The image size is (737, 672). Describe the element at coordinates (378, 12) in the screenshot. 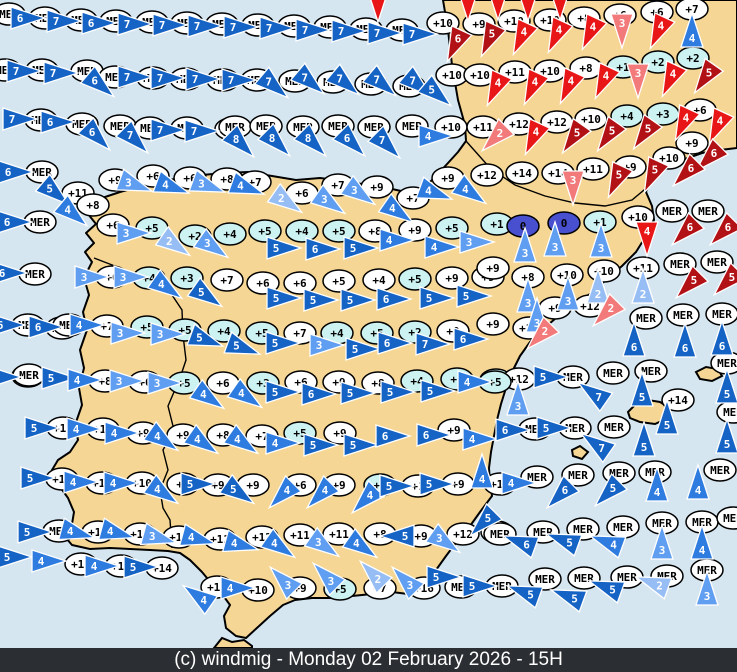

I see `wind-arrow` at that location.